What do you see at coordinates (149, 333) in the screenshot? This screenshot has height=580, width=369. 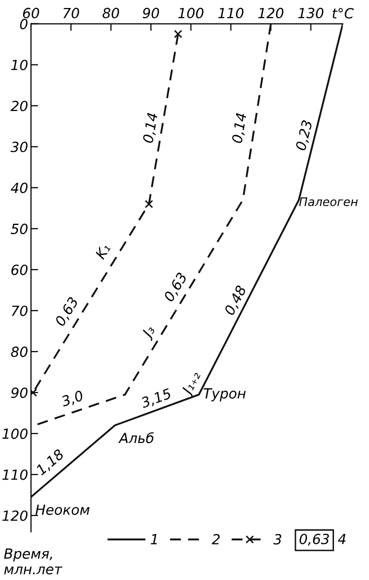 I see `annotation: J₃` at bounding box center [149, 333].